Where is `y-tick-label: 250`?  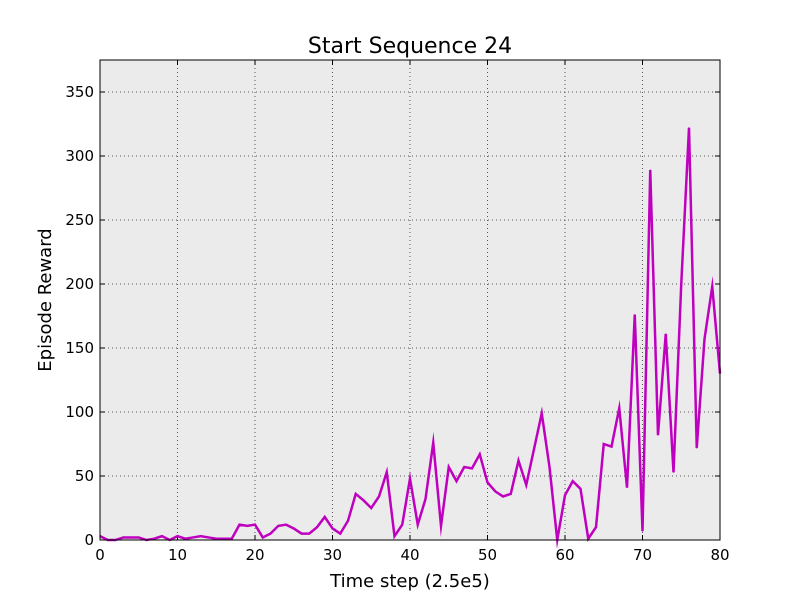 y-tick-label: 250 is located at coordinates (79, 220).